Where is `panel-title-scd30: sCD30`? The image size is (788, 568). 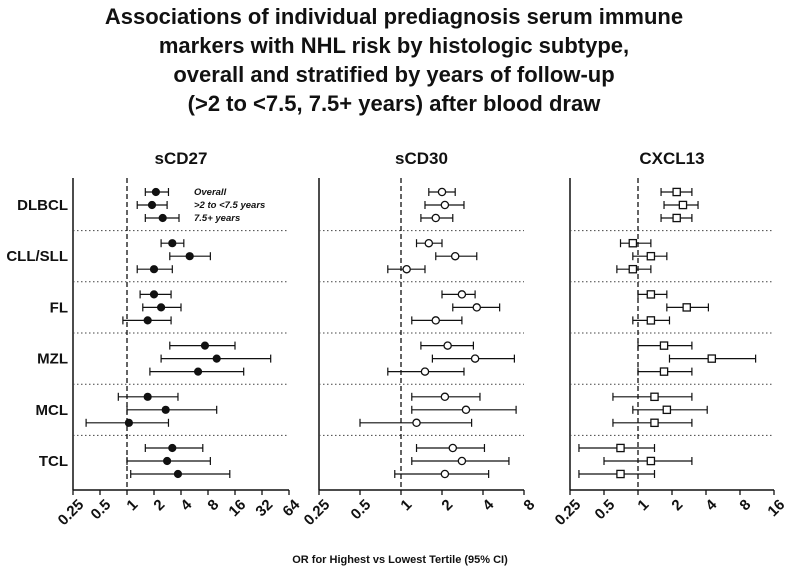
panel-title-scd30: sCD30 is located at coordinates (421, 158).